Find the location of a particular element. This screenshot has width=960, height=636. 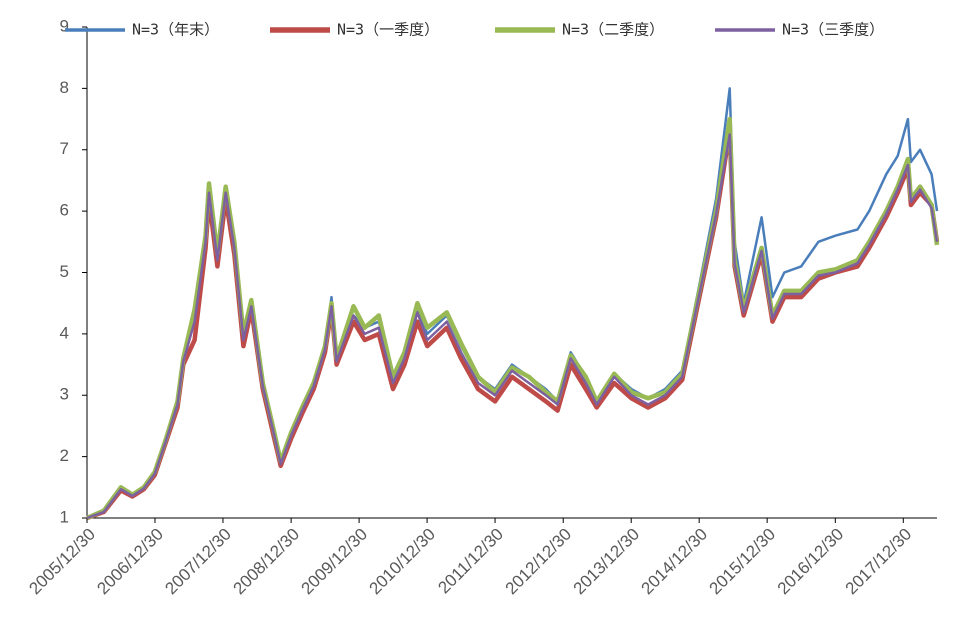

x-tick-label: 2005/12/30 is located at coordinates (62, 562).